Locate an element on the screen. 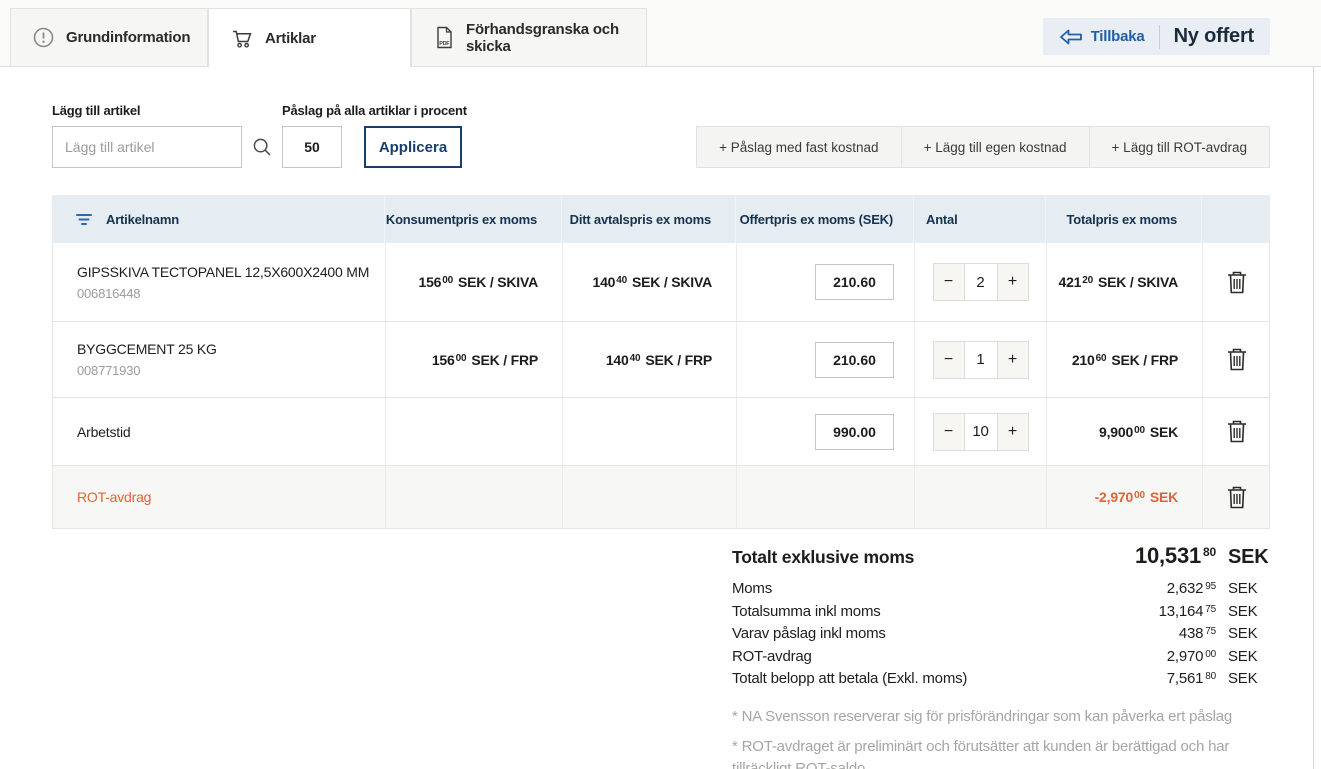  quantity-value: 10 is located at coordinates (980, 431).